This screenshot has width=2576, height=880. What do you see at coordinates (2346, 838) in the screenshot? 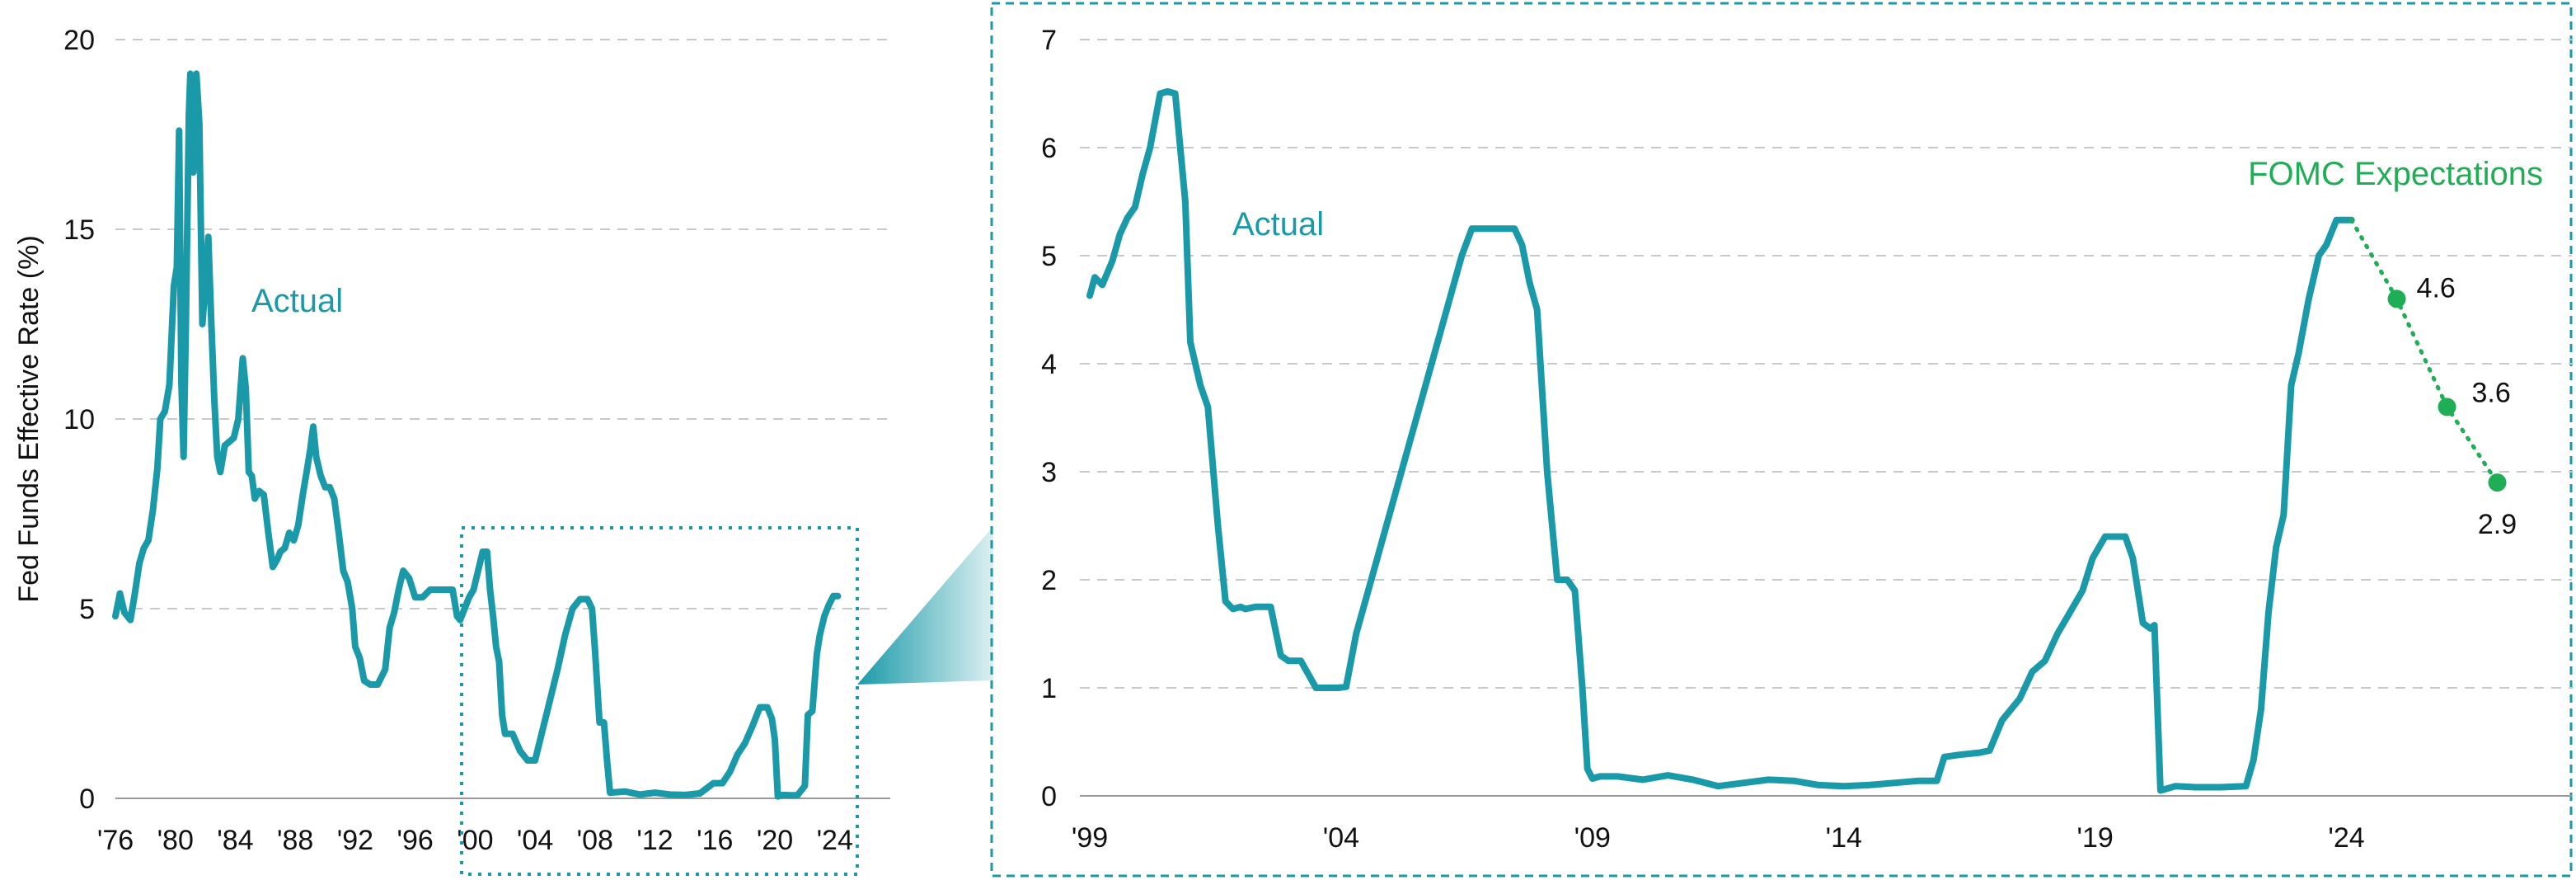
I see `zoomed-x-tick-label: '24` at bounding box center [2346, 838].